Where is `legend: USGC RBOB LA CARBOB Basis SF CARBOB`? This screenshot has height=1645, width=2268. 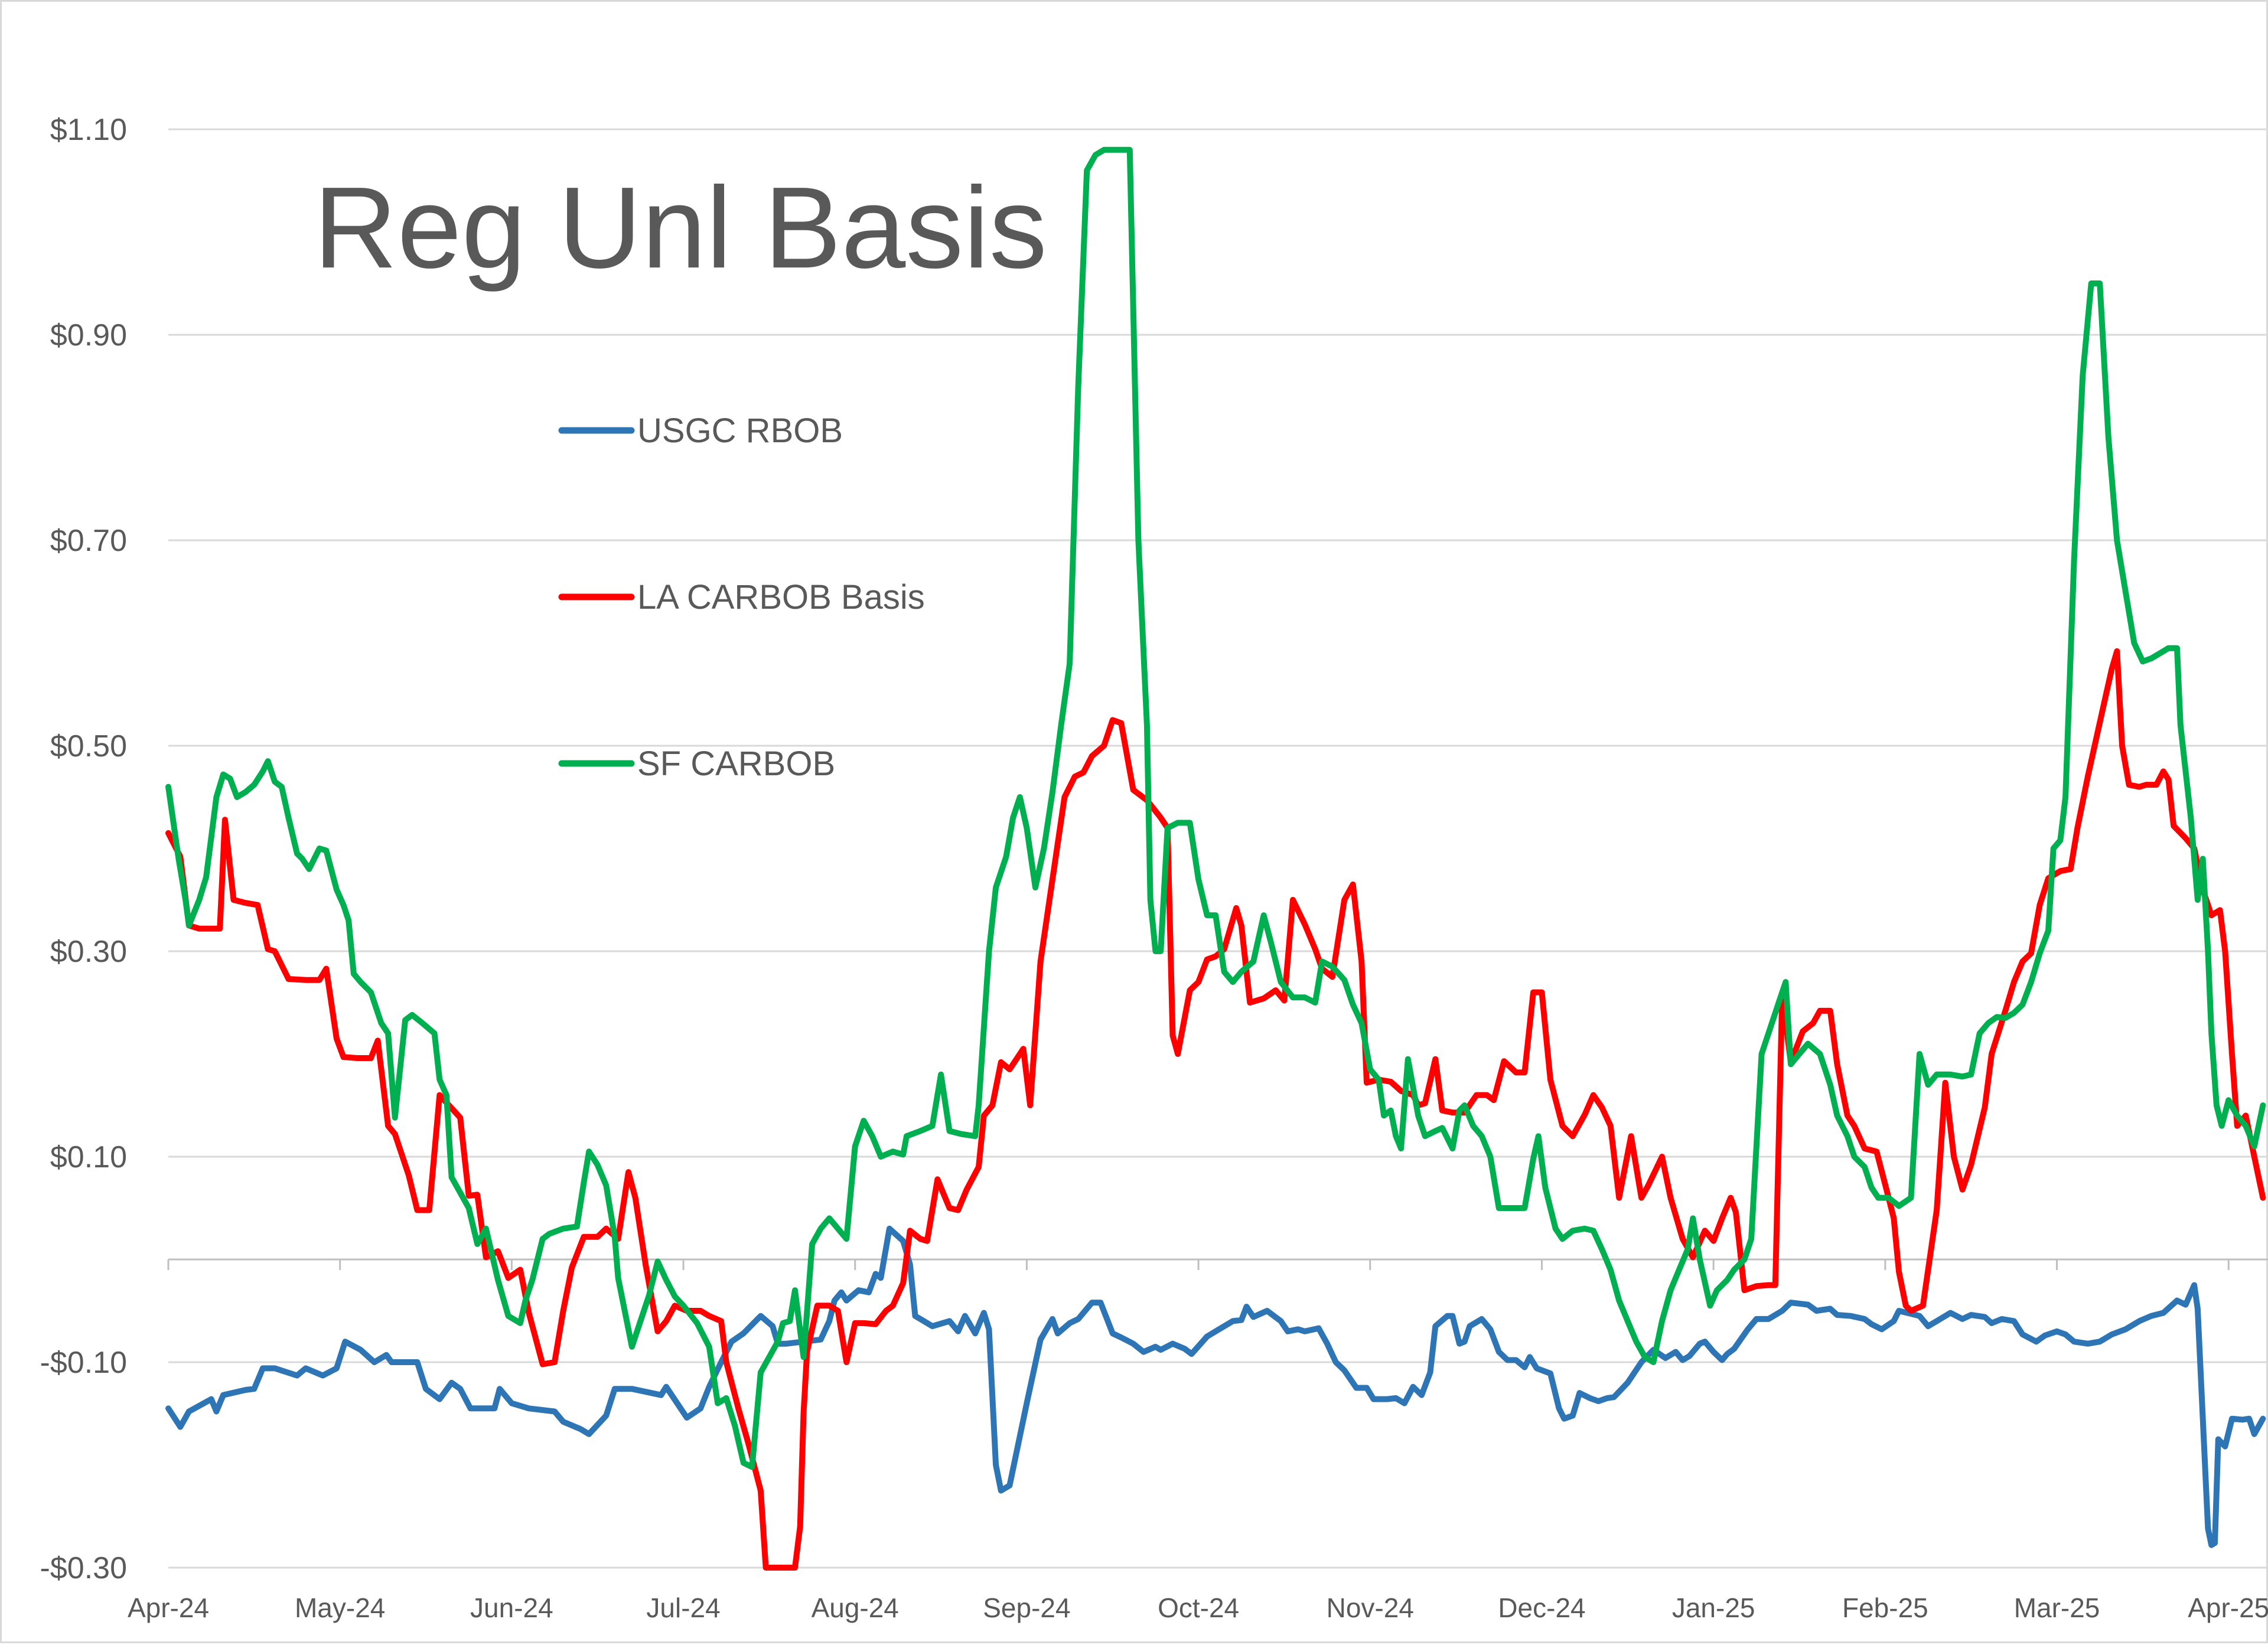 legend: USGC RBOB LA CARBOB Basis SF CARBOB is located at coordinates (741, 597).